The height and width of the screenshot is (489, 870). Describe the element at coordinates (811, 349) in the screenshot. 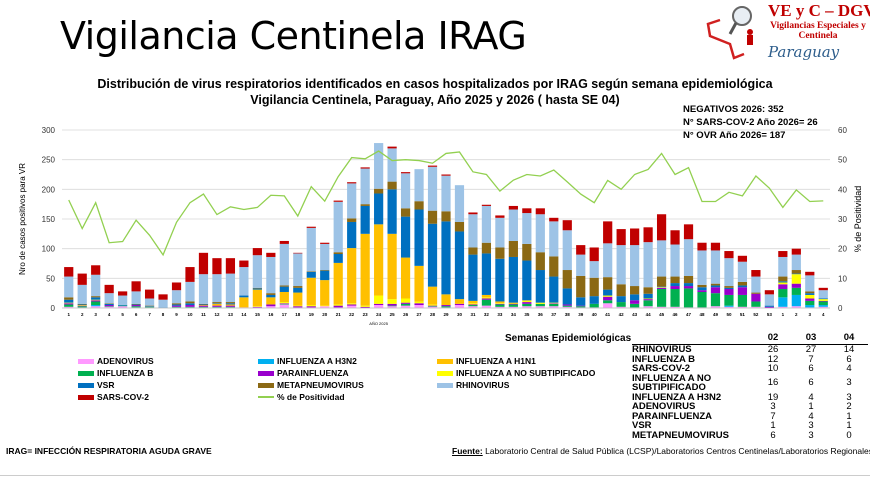

I see `cell-value: 27` at that location.